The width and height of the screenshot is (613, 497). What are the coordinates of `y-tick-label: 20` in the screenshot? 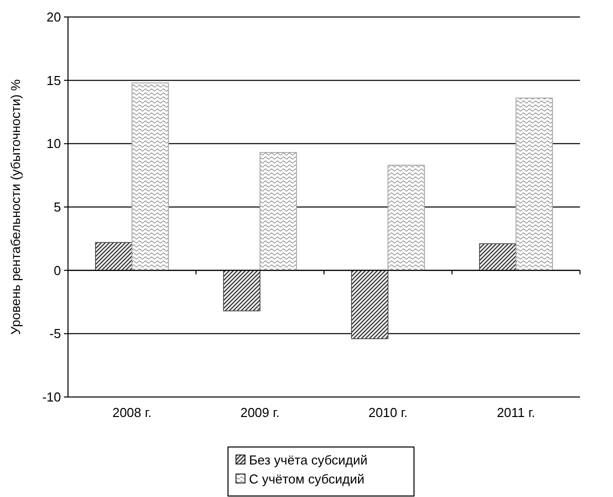 It's located at (53, 17).